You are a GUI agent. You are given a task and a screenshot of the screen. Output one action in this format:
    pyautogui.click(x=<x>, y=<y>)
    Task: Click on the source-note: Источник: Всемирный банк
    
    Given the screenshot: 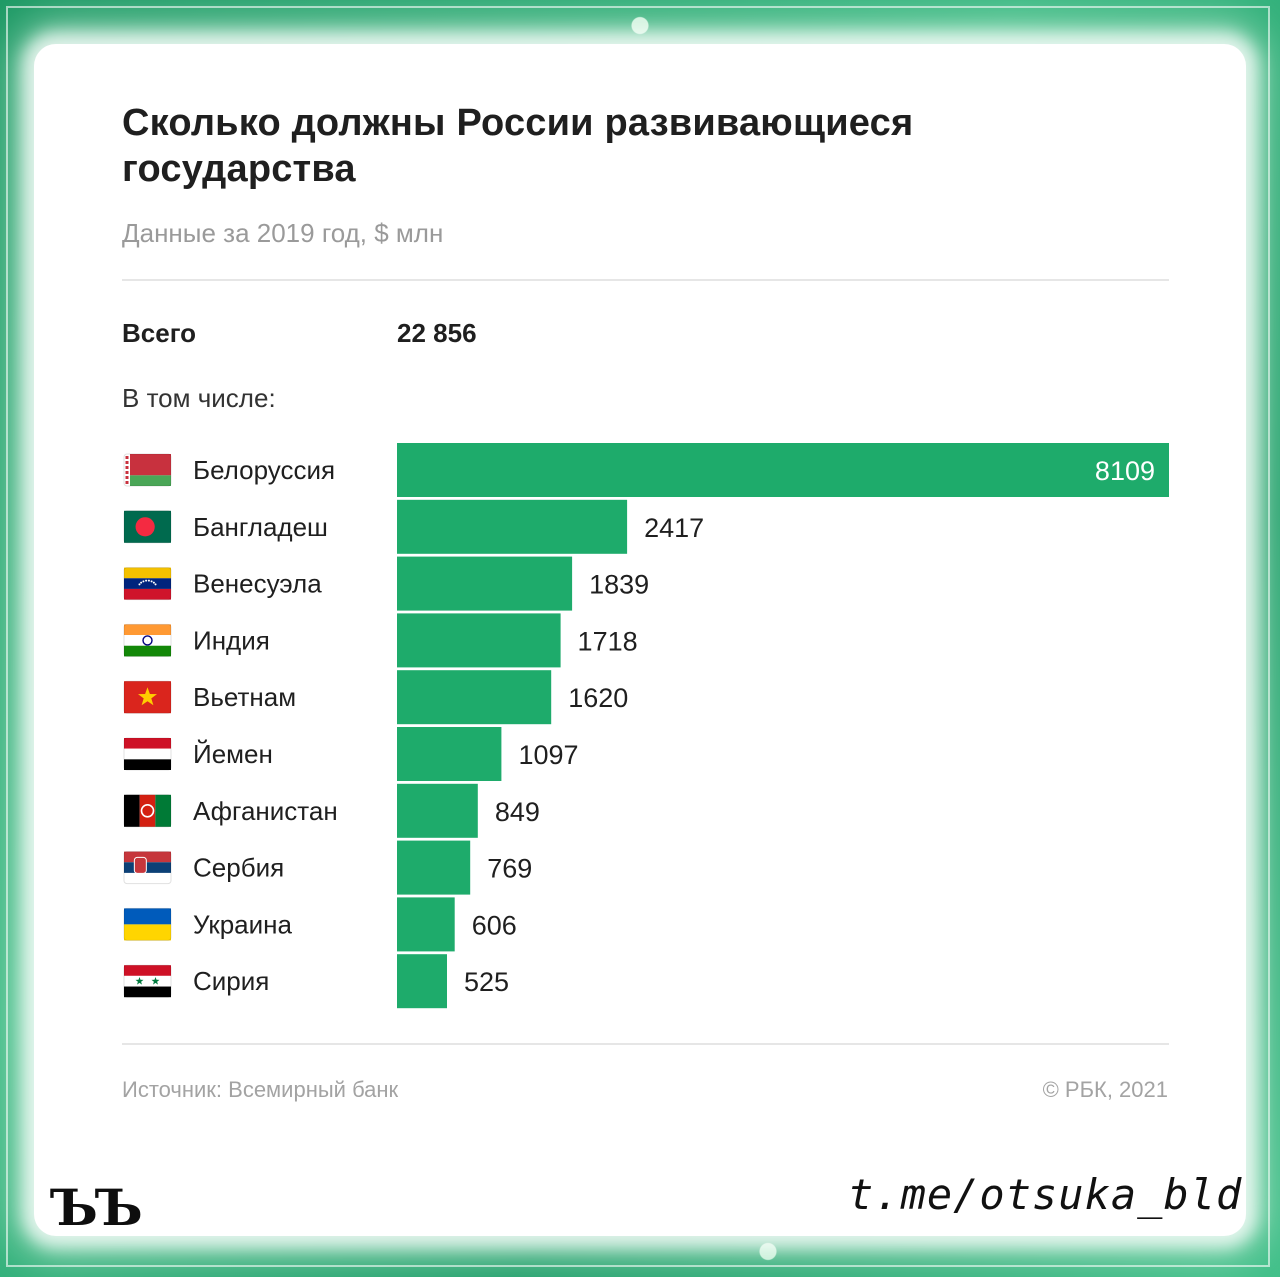 What is the action you would take?
    pyautogui.click(x=260, y=1089)
    